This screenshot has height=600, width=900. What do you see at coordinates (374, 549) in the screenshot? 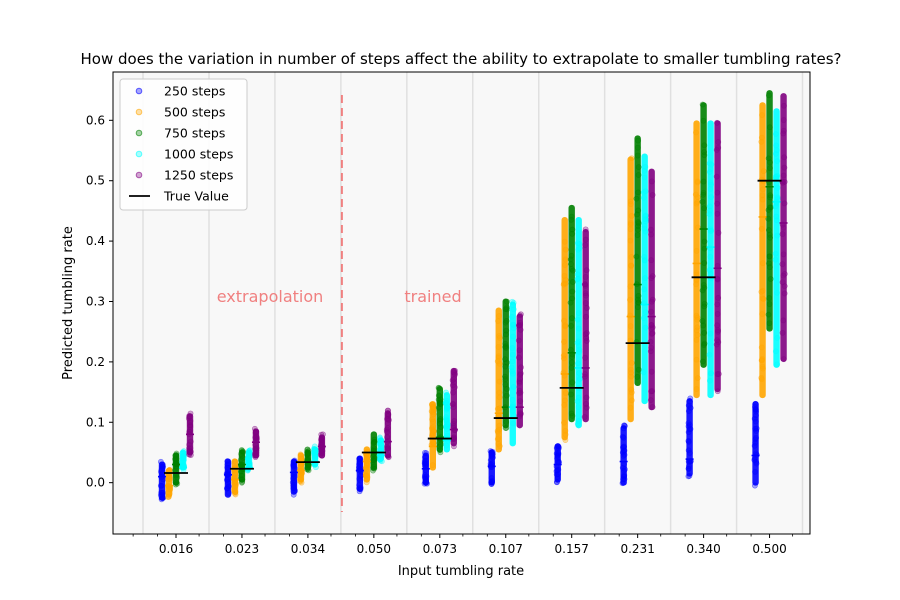
I see `x-tick-label: 0.050` at bounding box center [374, 549].